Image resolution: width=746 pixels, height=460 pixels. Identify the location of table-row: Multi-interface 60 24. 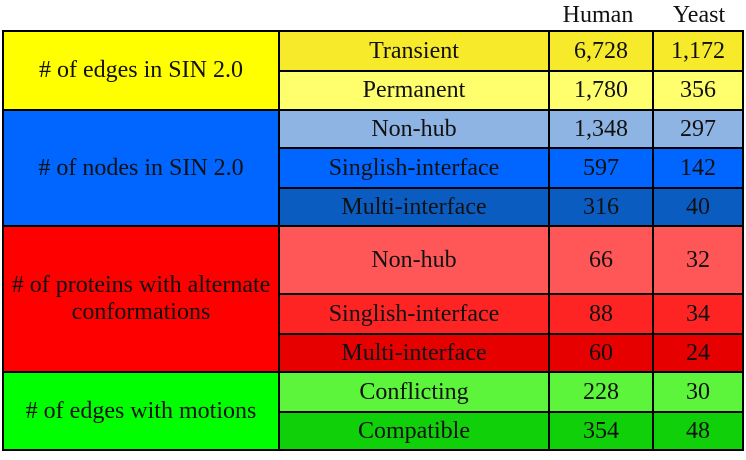
(373, 353).